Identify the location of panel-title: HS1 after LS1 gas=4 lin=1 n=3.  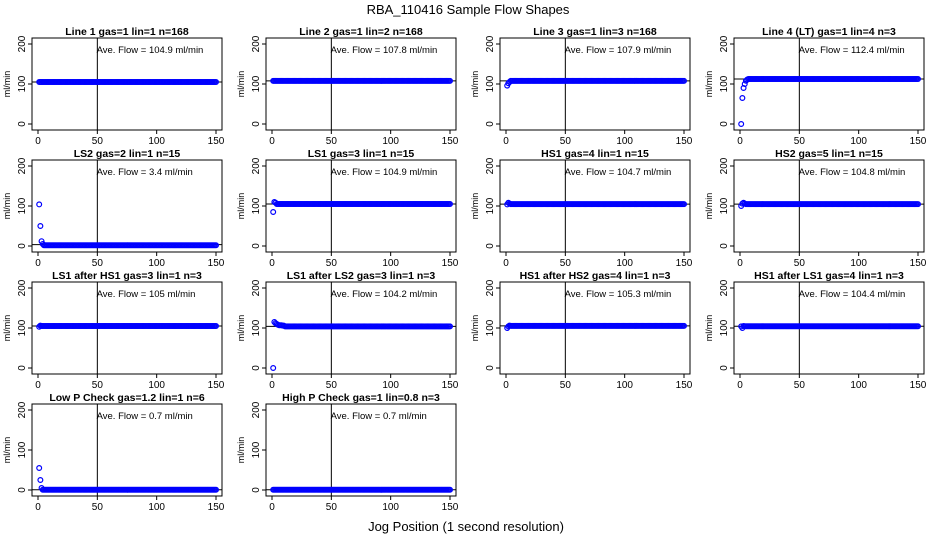
(829, 276).